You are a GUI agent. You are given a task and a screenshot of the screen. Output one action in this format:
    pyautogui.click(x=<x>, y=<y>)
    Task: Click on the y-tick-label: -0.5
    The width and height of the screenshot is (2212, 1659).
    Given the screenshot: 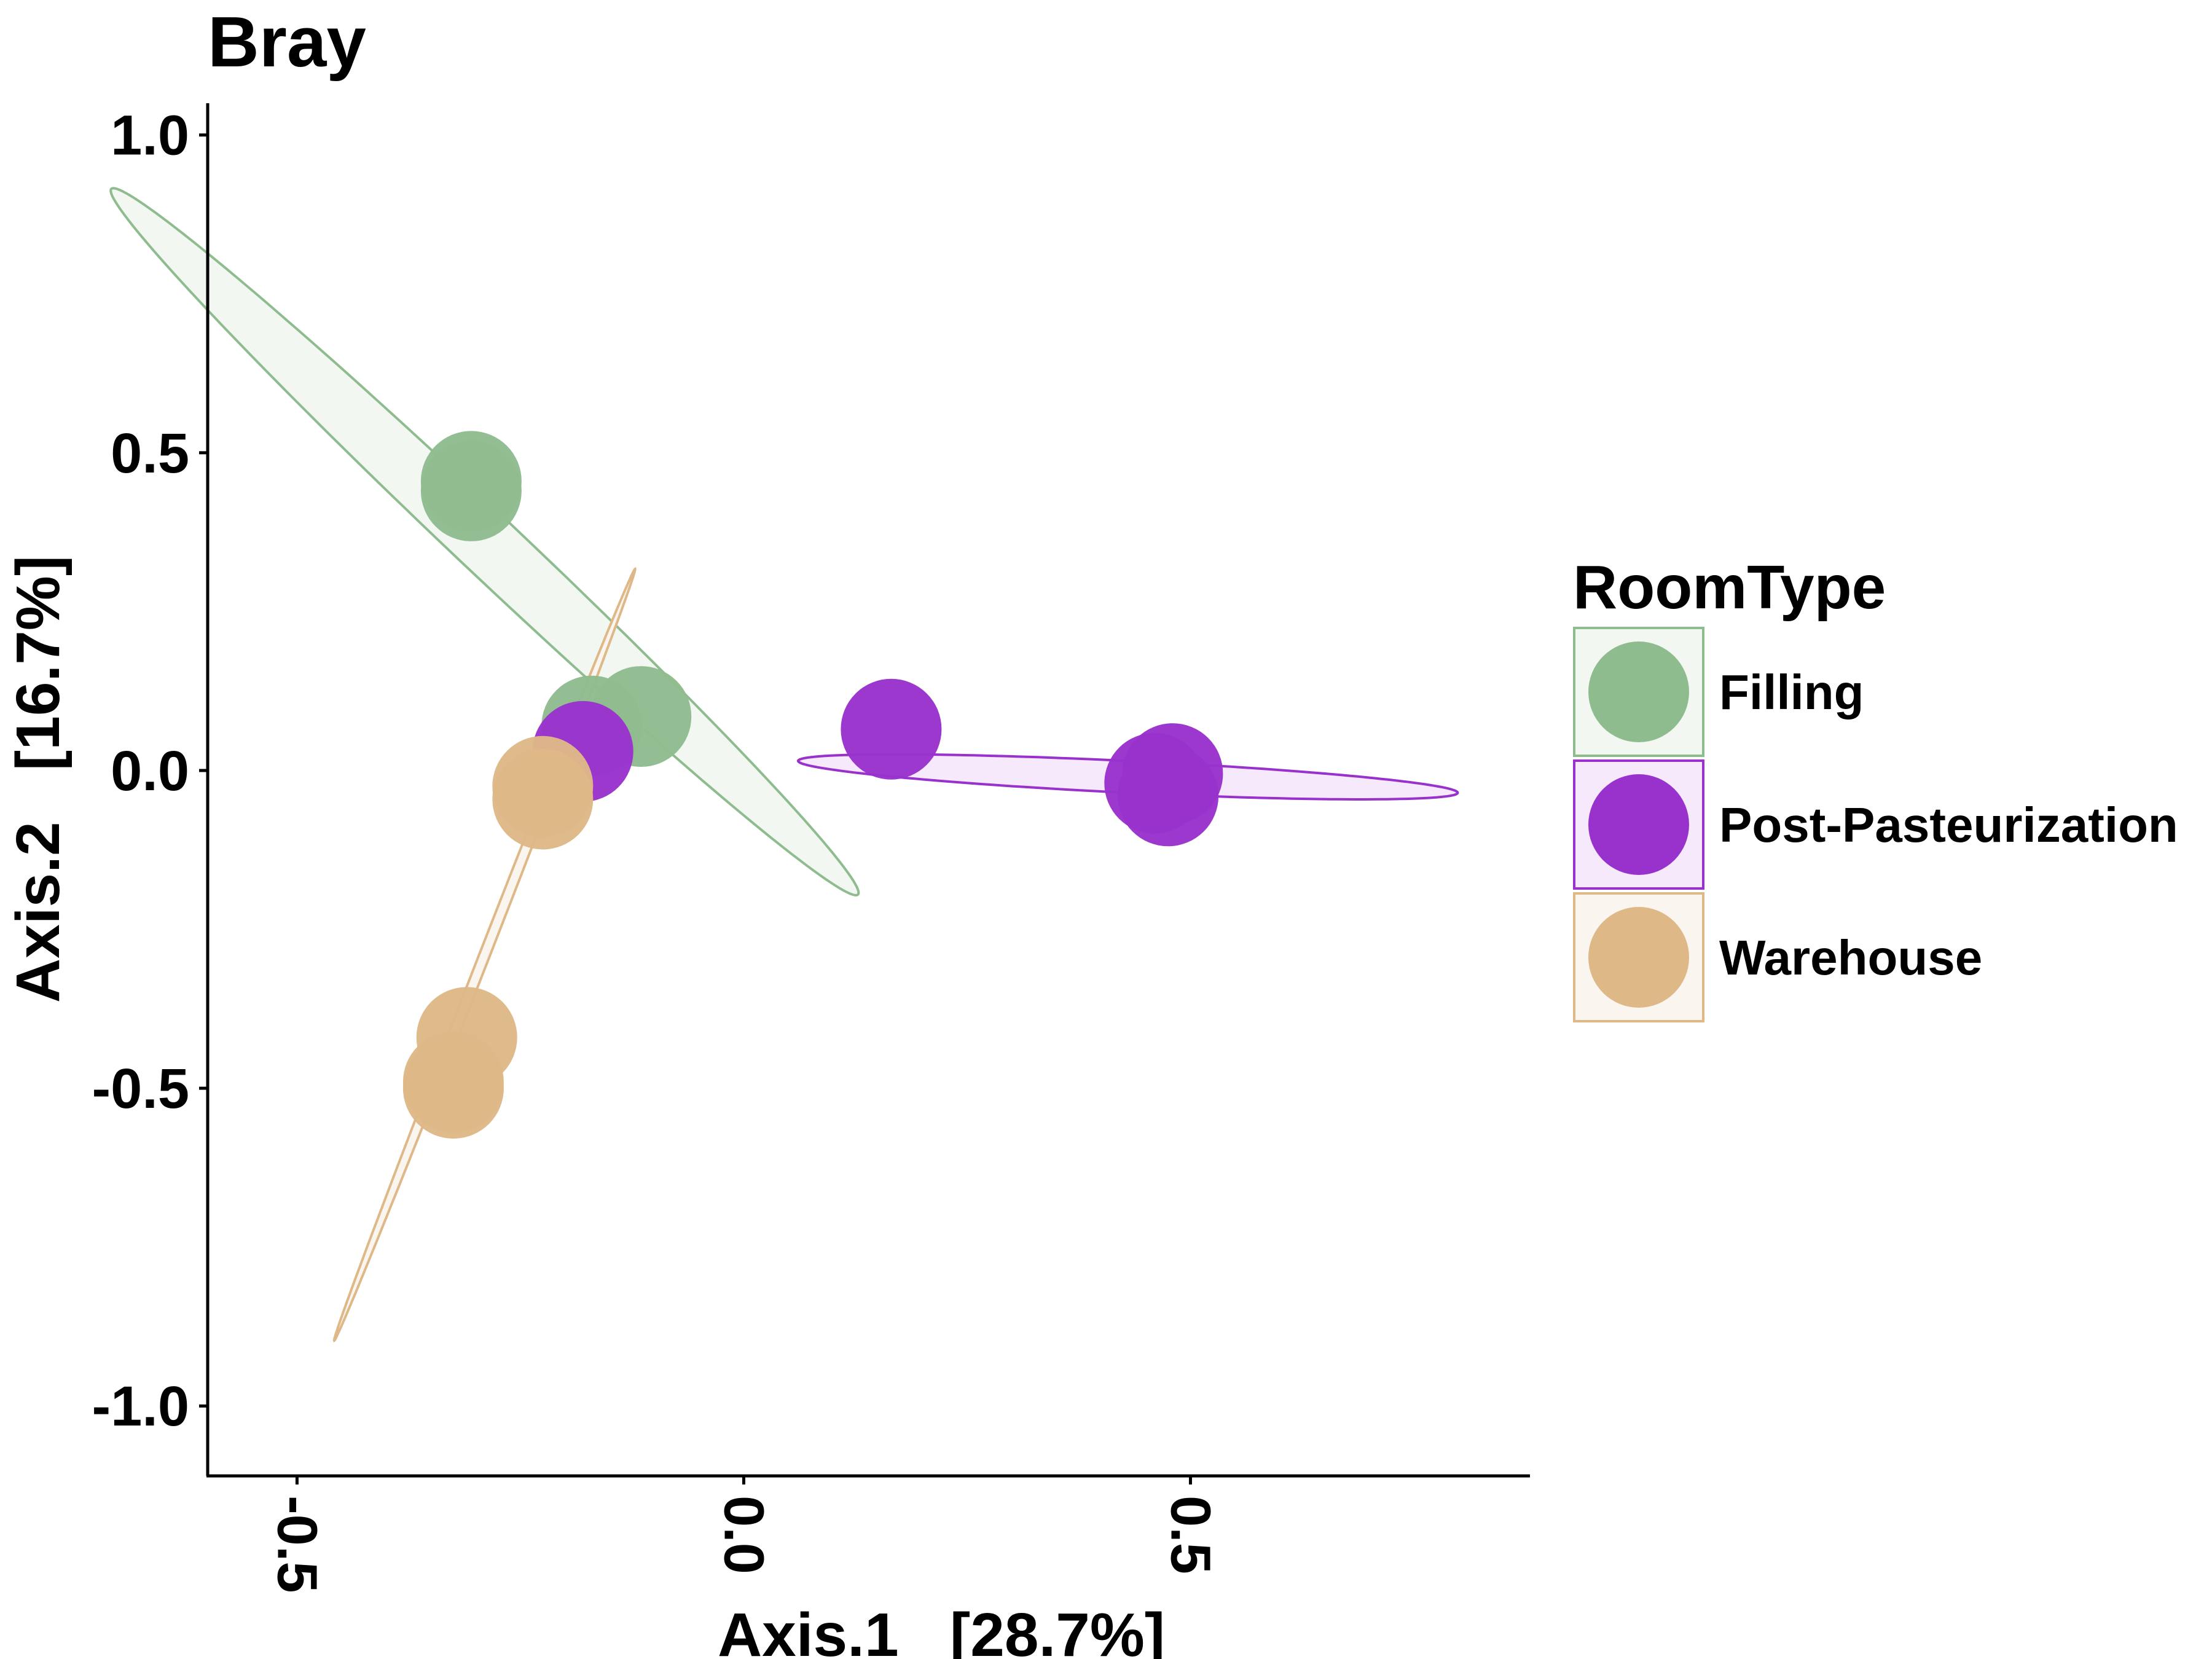 What is the action you would take?
    pyautogui.click(x=140, y=1088)
    